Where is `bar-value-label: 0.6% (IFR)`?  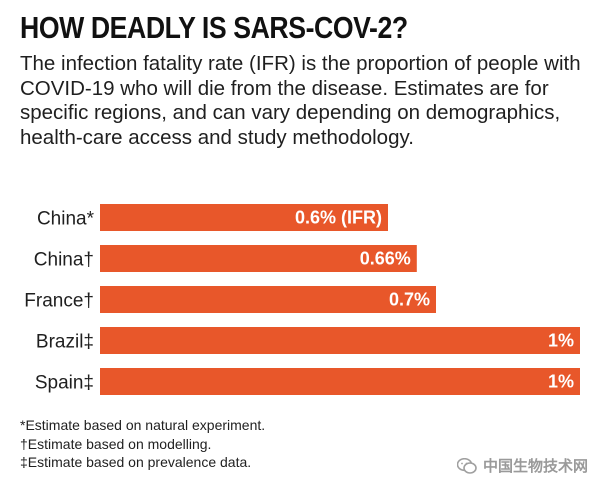 bar-value-label: 0.6% (IFR) is located at coordinates (338, 218).